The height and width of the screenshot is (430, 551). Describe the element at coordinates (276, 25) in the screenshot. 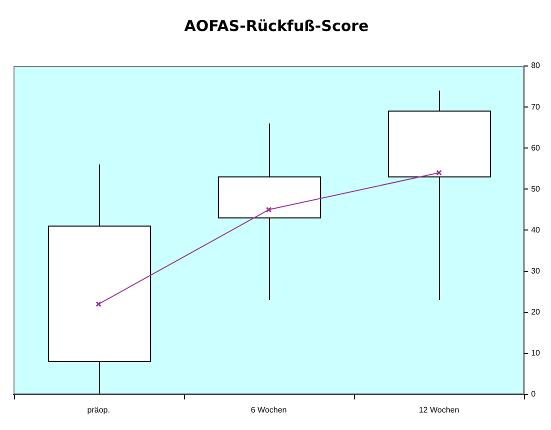

I see `chart-title: AOFAS-Rückfuß-Score` at that location.